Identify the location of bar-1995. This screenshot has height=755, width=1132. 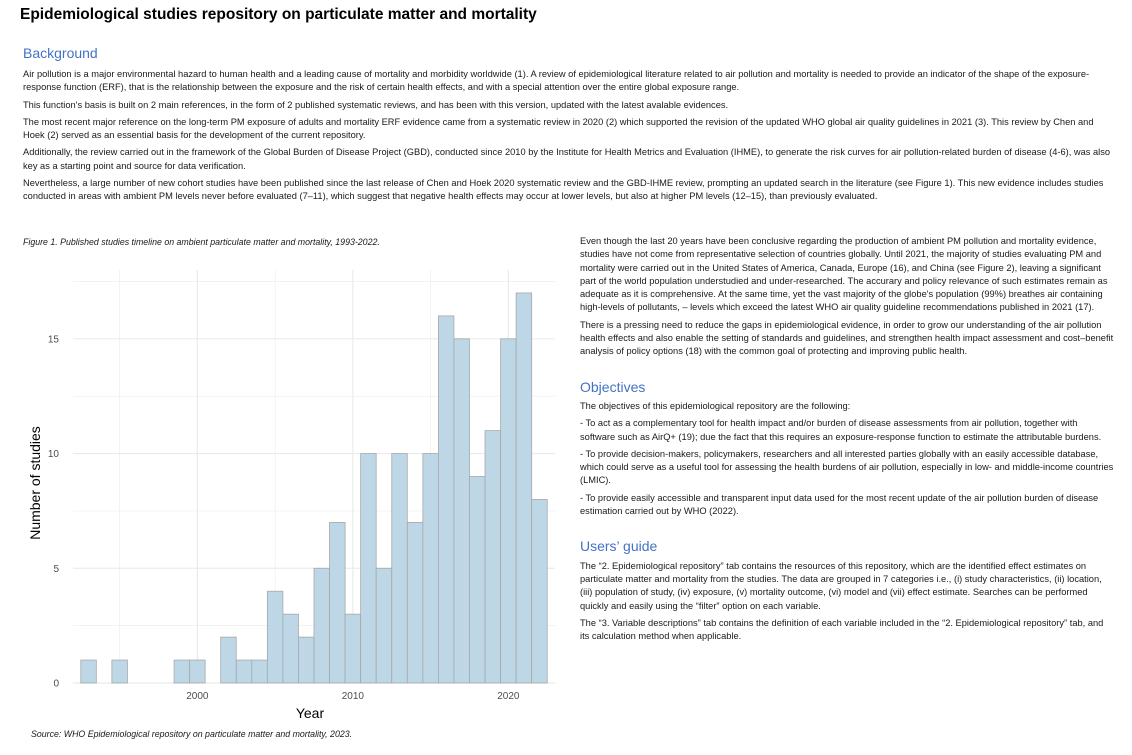
(119, 671).